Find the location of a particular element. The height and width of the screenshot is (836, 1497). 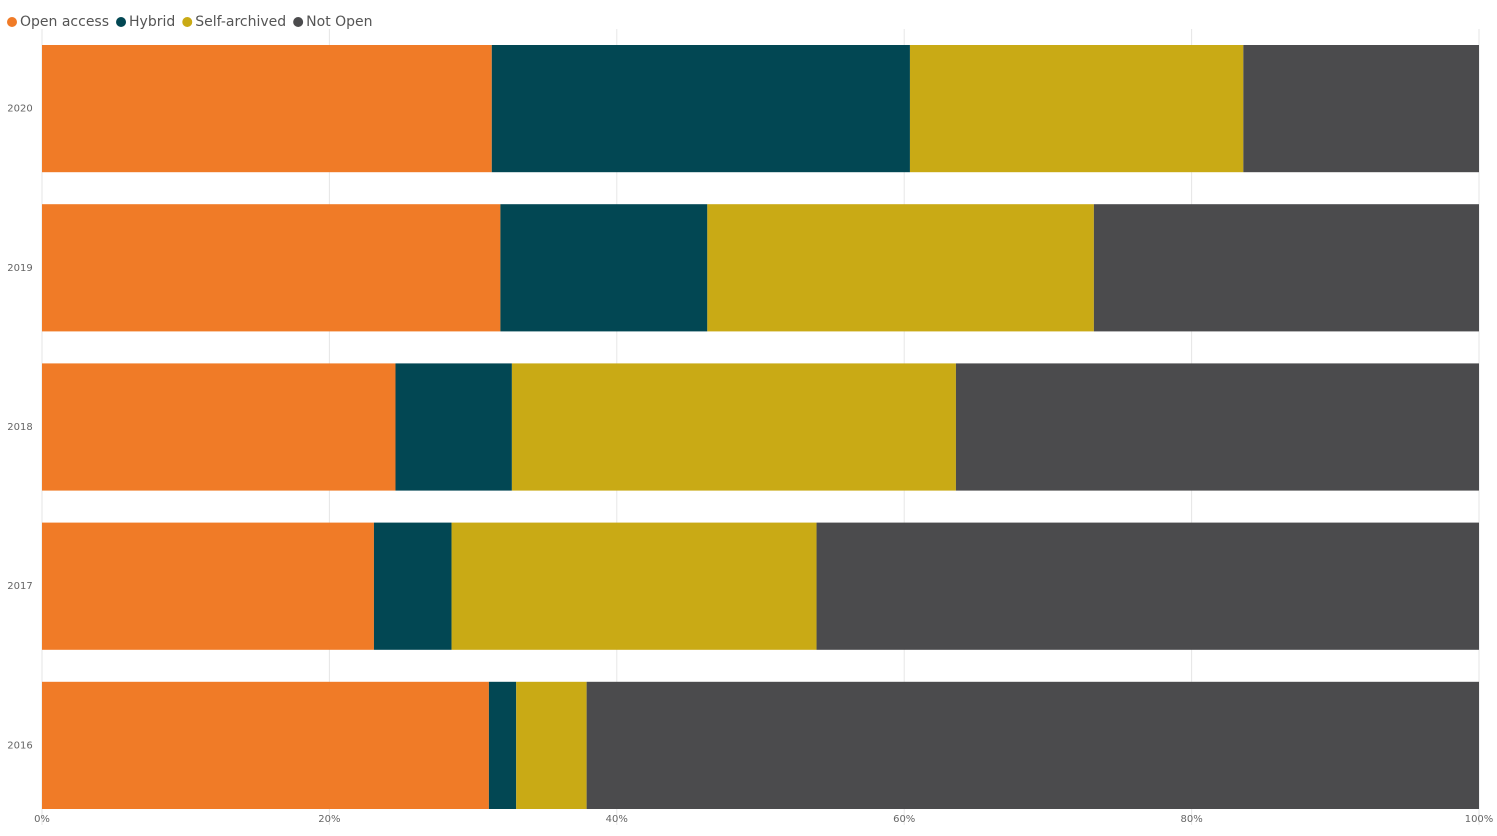

x-tick-label: 100% is located at coordinates (1479, 819).